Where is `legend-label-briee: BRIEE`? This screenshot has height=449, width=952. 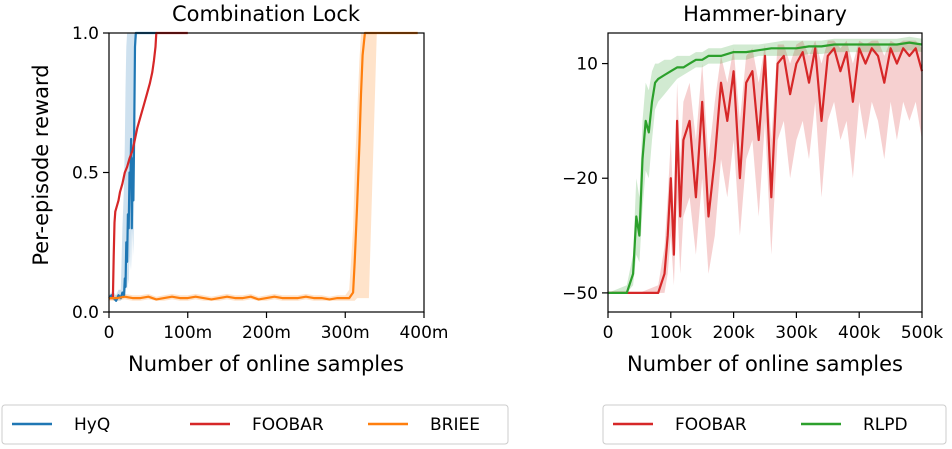 legend-label-briee: BRIEE is located at coordinates (455, 425).